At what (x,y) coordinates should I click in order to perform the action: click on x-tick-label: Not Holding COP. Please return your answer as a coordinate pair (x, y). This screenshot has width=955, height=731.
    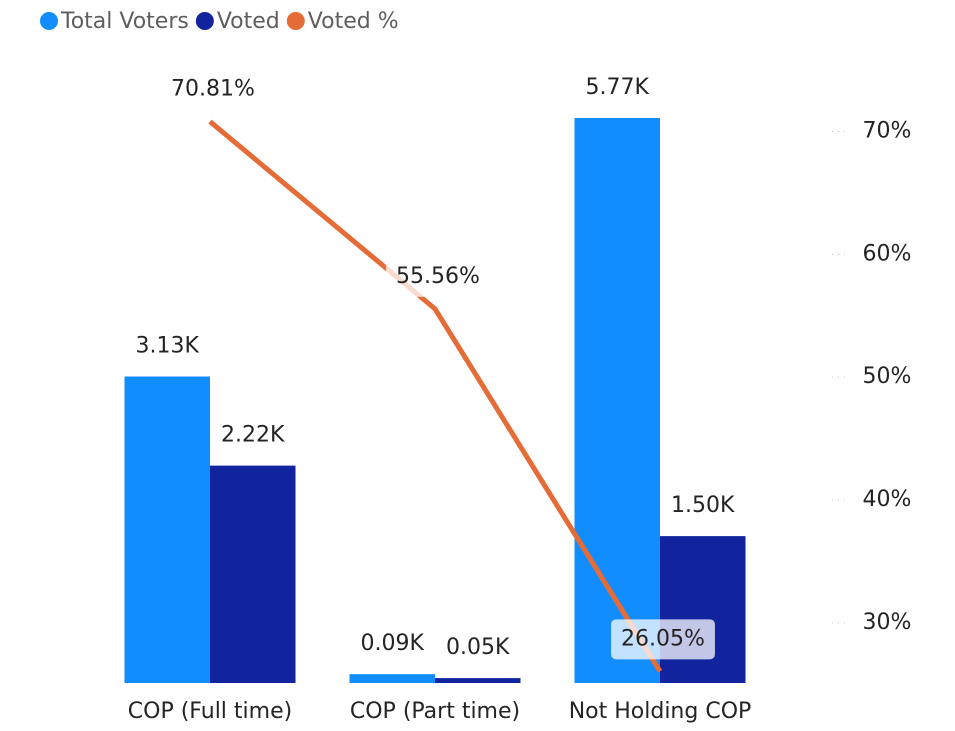
    Looking at the image, I should click on (660, 711).